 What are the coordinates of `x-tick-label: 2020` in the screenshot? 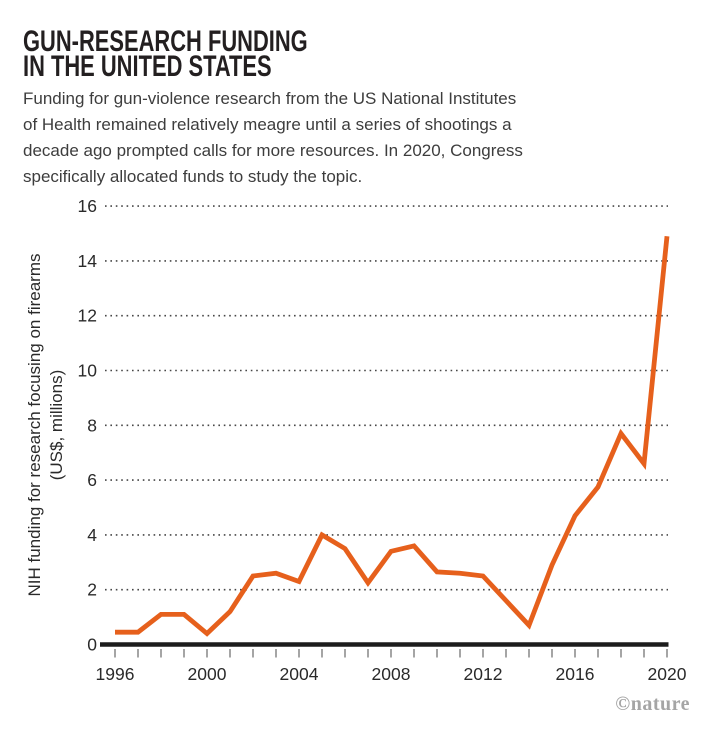 It's located at (667, 674).